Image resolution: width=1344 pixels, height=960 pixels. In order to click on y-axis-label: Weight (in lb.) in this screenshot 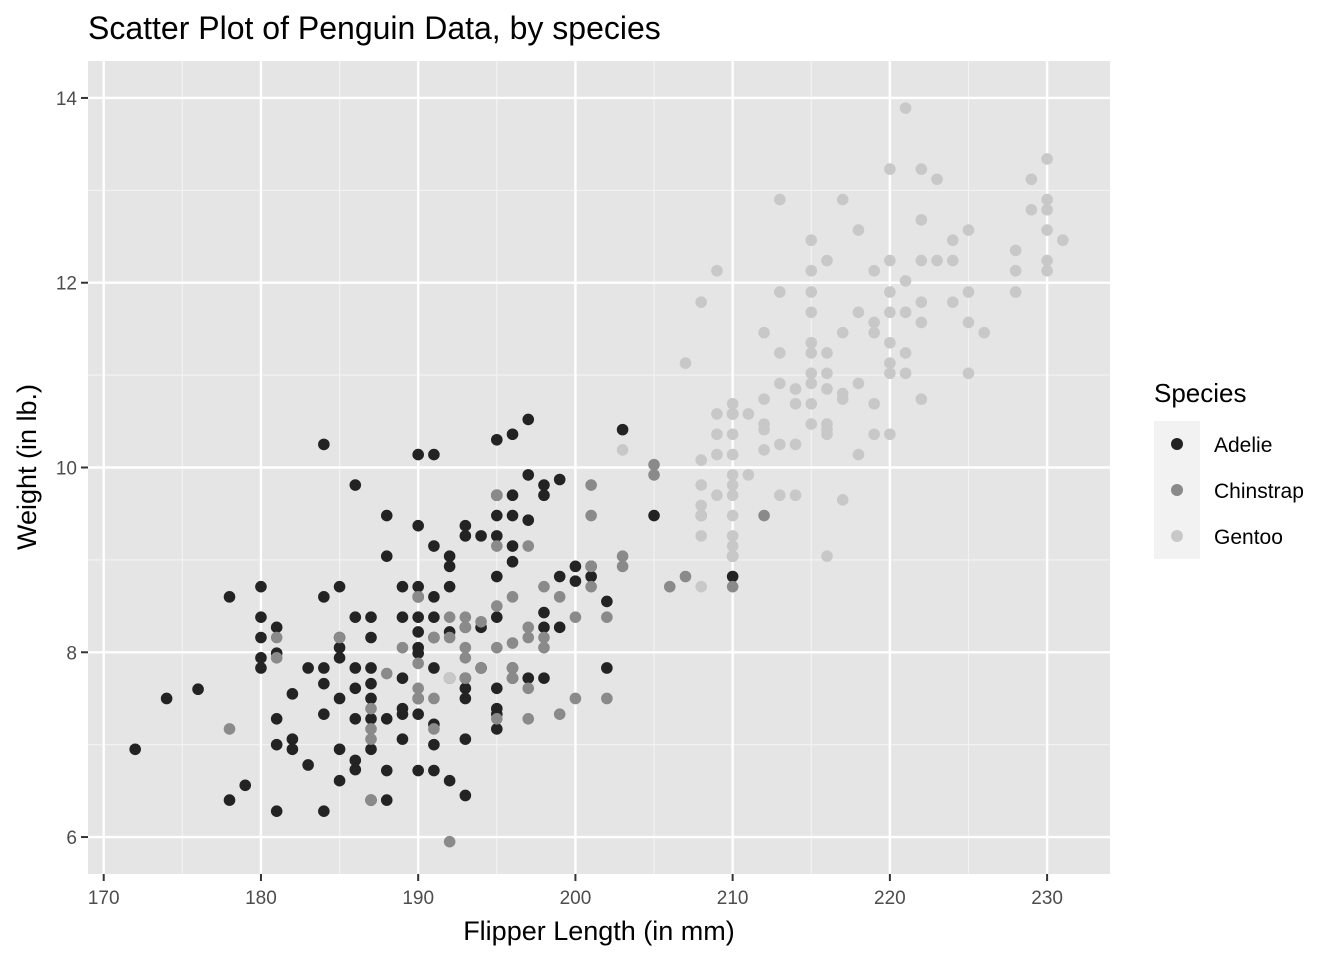, I will do `click(27, 467)`.